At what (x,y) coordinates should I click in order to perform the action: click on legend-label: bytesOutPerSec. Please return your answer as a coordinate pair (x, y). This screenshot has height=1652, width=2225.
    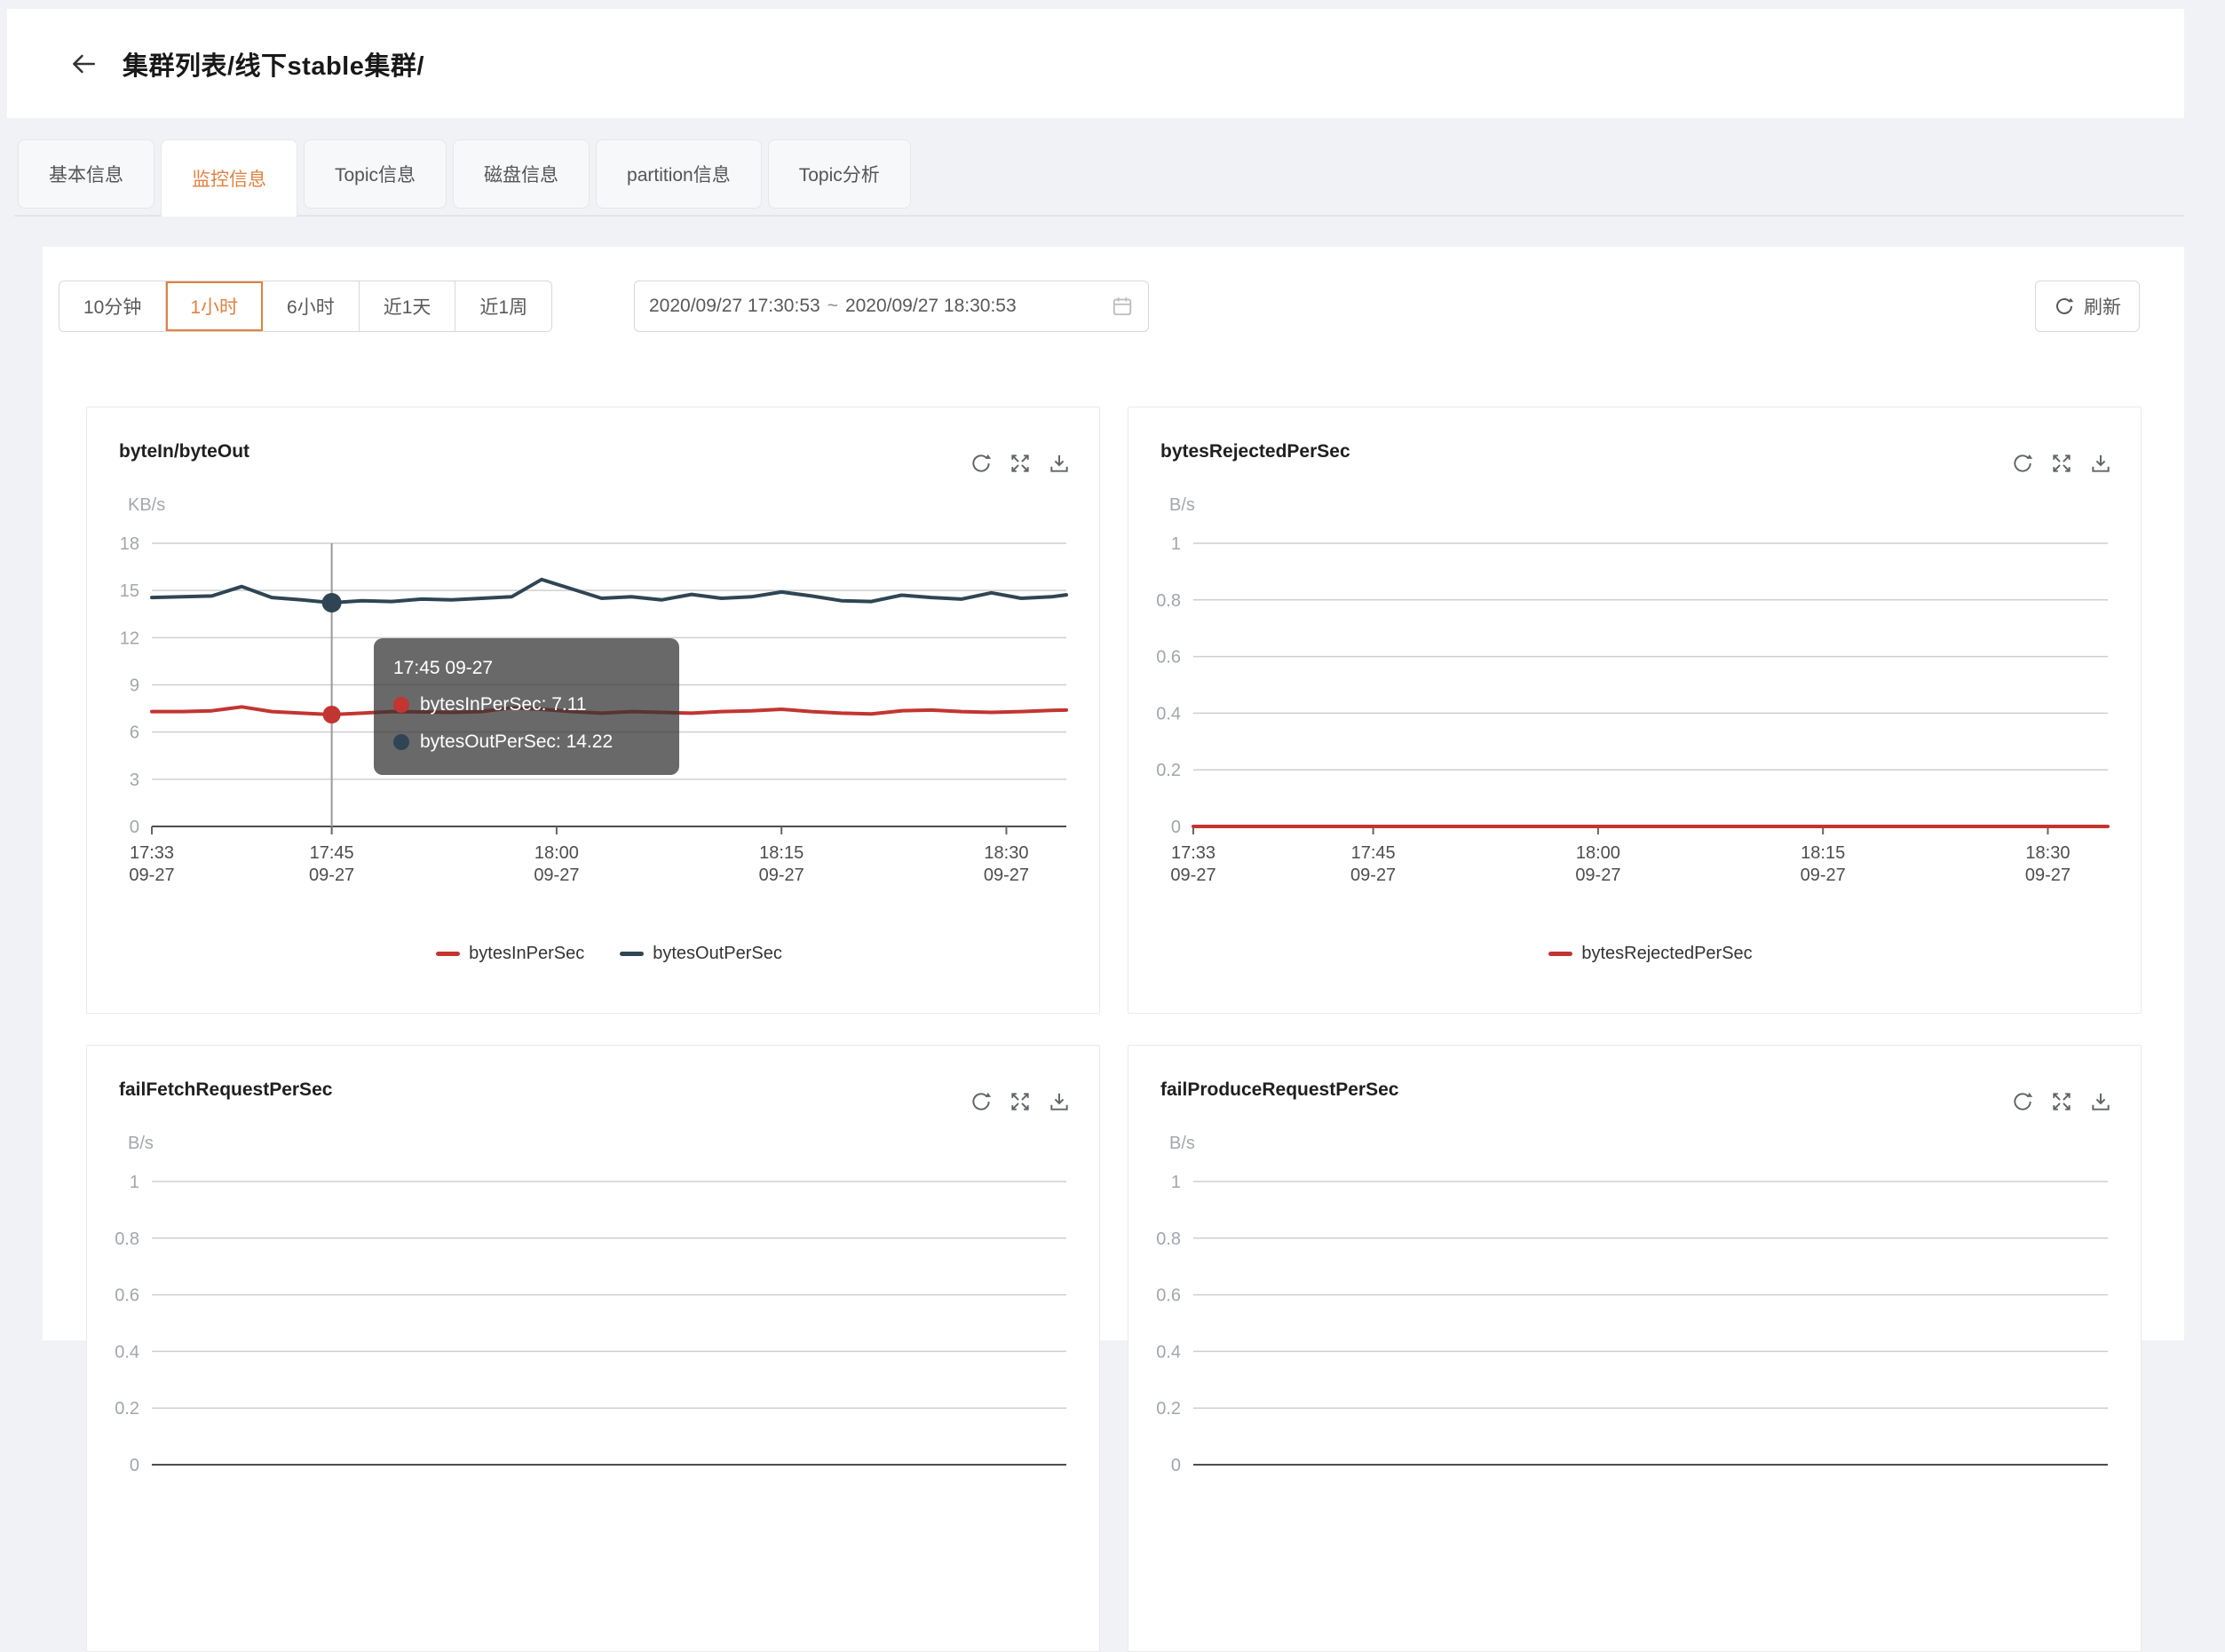
    Looking at the image, I should click on (717, 953).